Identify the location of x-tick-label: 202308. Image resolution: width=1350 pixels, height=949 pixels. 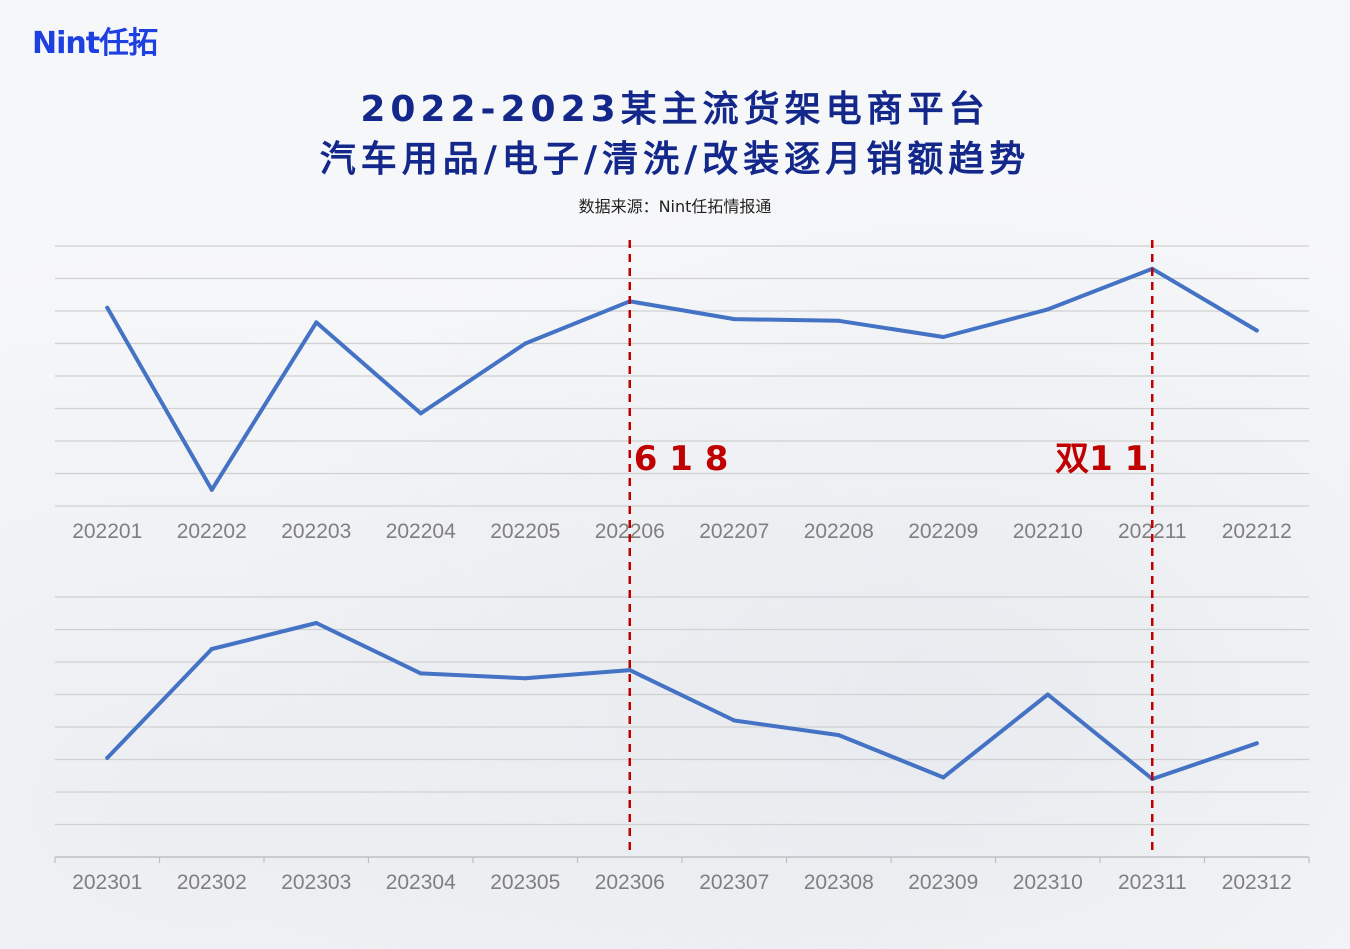
(839, 882).